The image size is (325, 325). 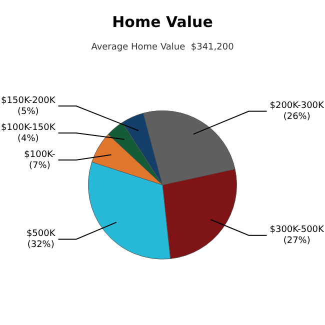 I want to click on slice-label: $150K-200K, so click(x=28, y=101).